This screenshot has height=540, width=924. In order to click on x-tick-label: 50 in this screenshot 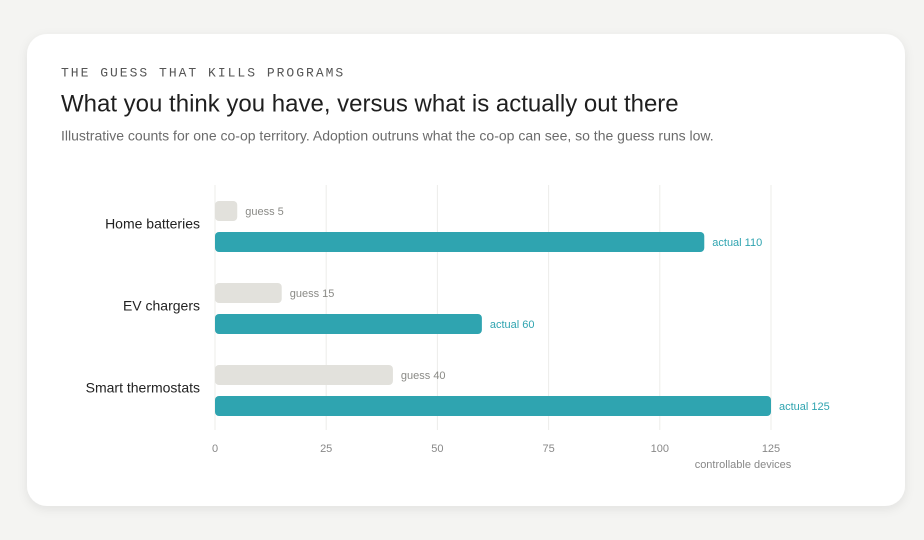, I will do `click(437, 449)`.